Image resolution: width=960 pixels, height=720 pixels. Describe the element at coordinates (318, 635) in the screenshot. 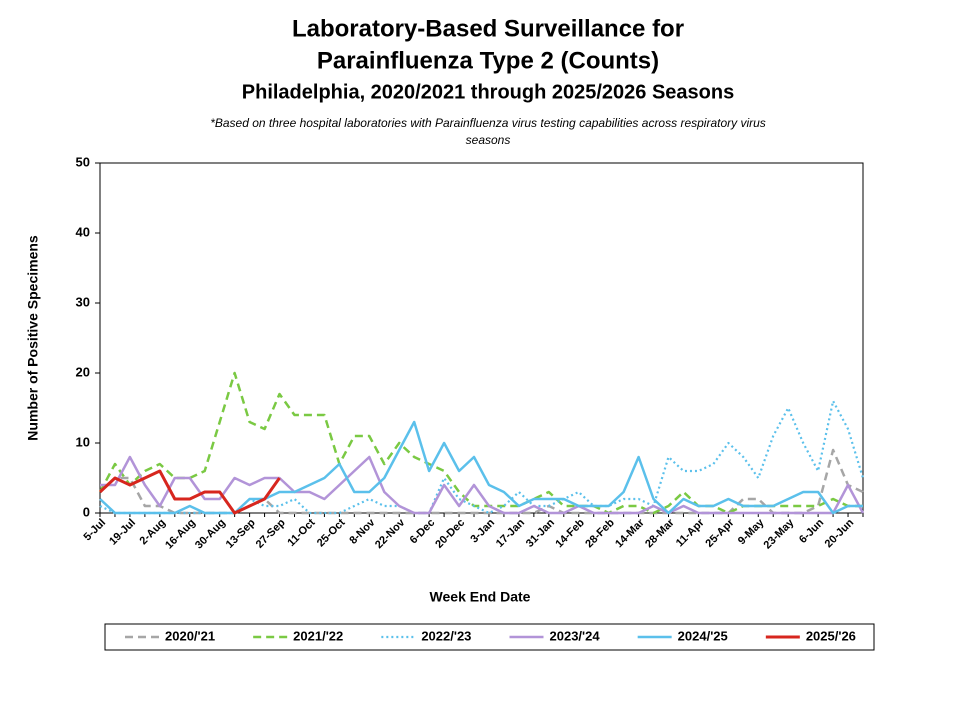

I see `legend-label: 2021/'22` at that location.